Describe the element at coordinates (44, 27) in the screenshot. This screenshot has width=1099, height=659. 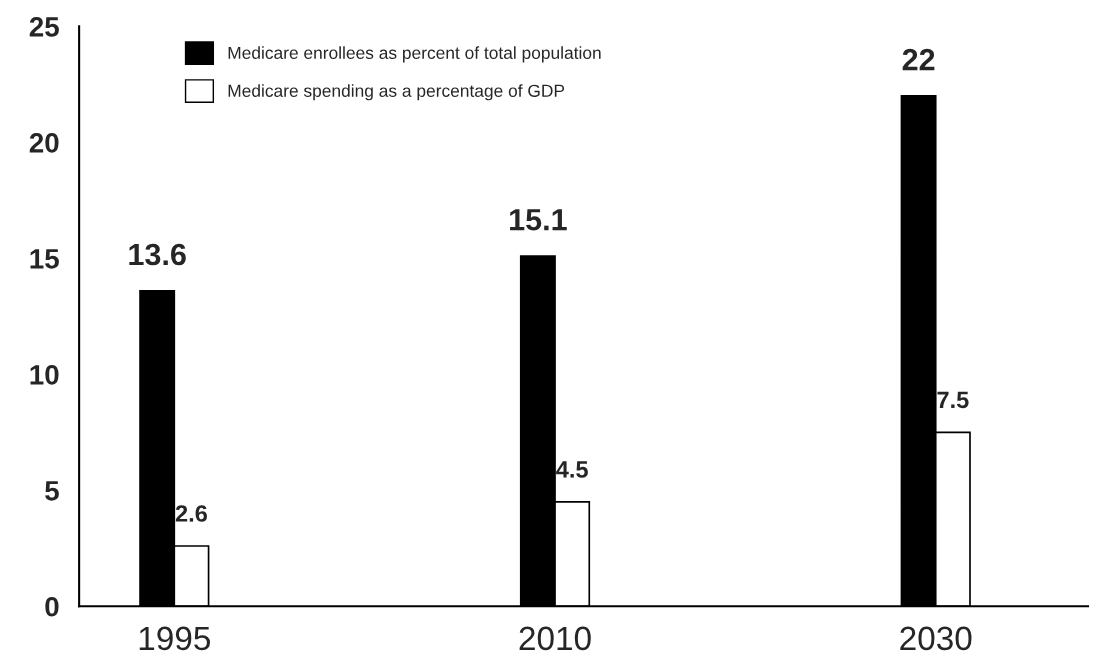
I see `y-tick-label: 25` at that location.